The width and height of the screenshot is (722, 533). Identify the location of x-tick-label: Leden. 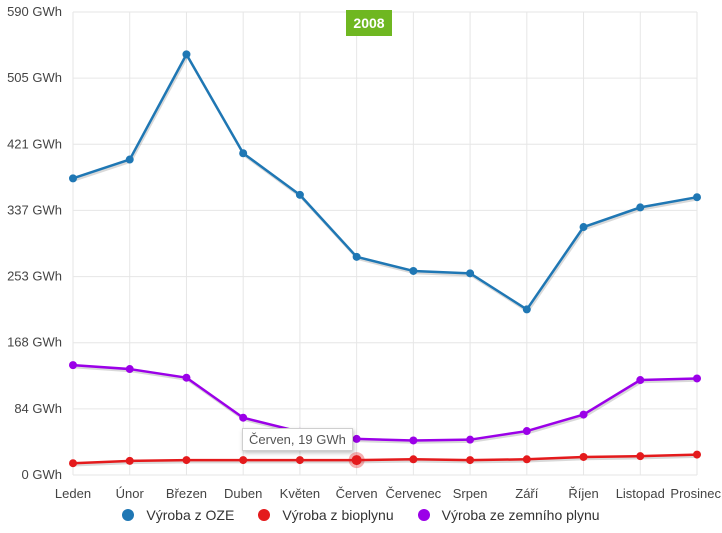
(73, 493).